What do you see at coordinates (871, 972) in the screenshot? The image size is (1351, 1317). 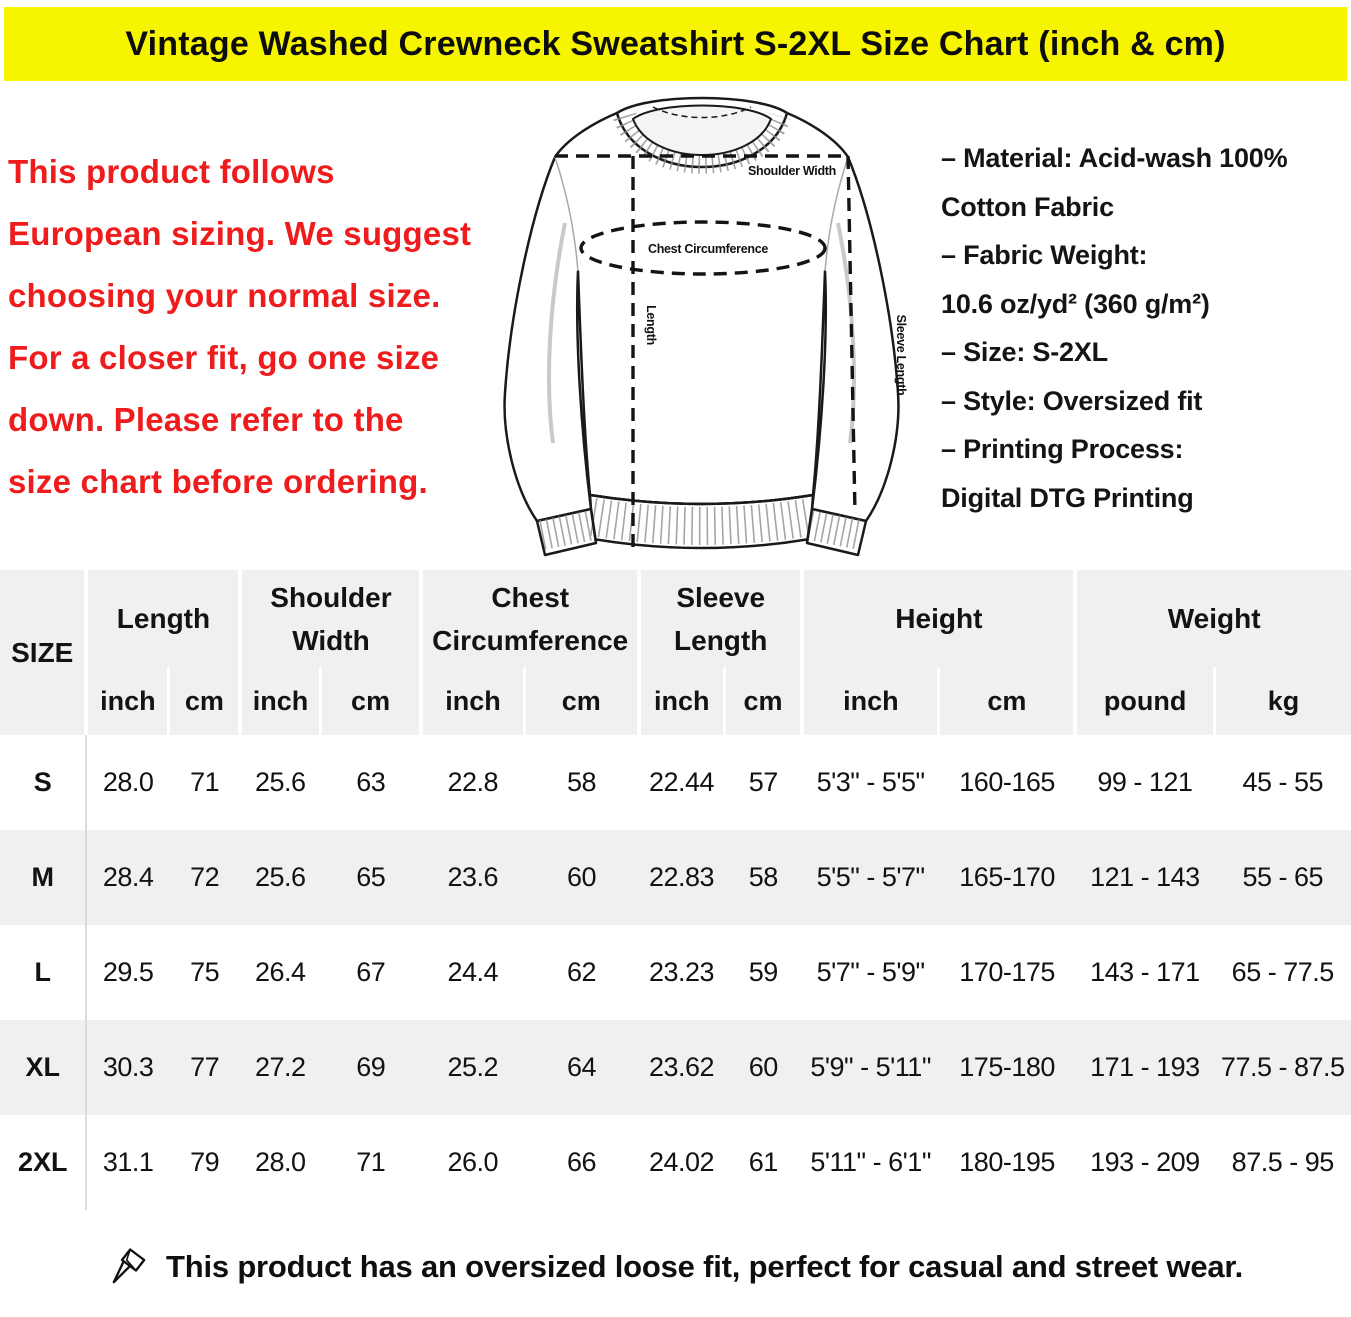 I see `value-cell: 5'7" - 5'9"` at bounding box center [871, 972].